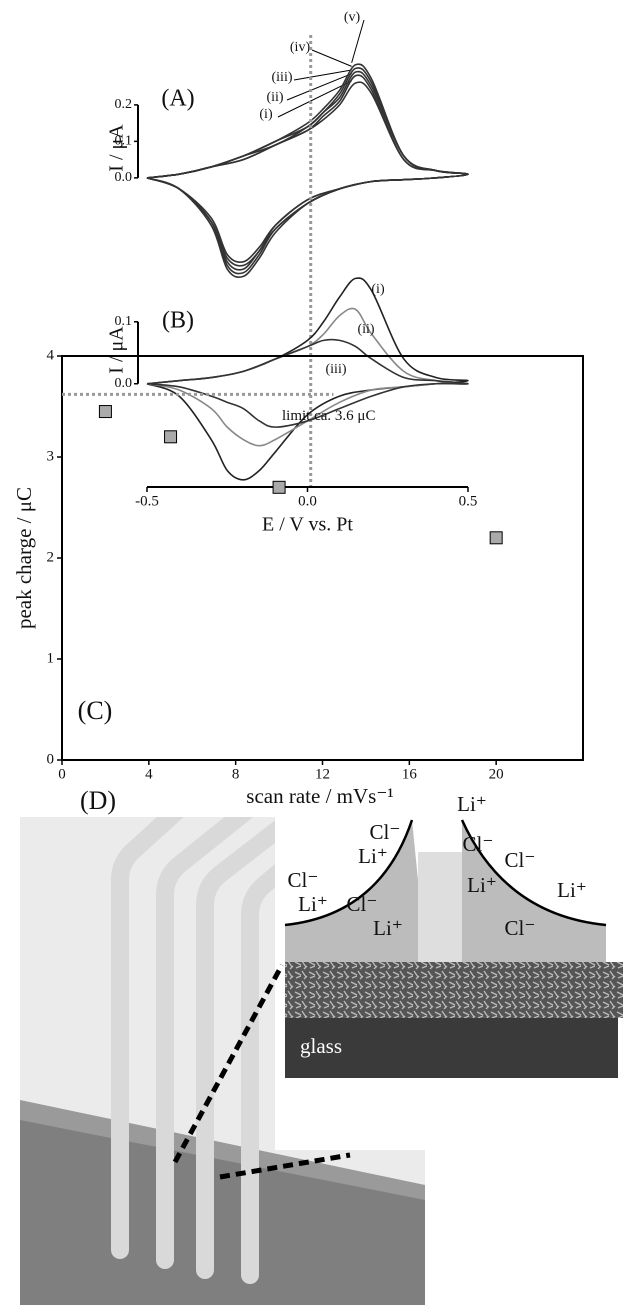 The width and height of the screenshot is (624, 1305). What do you see at coordinates (410, 774) in the screenshot?
I see `x-tick-label: 16` at bounding box center [410, 774].